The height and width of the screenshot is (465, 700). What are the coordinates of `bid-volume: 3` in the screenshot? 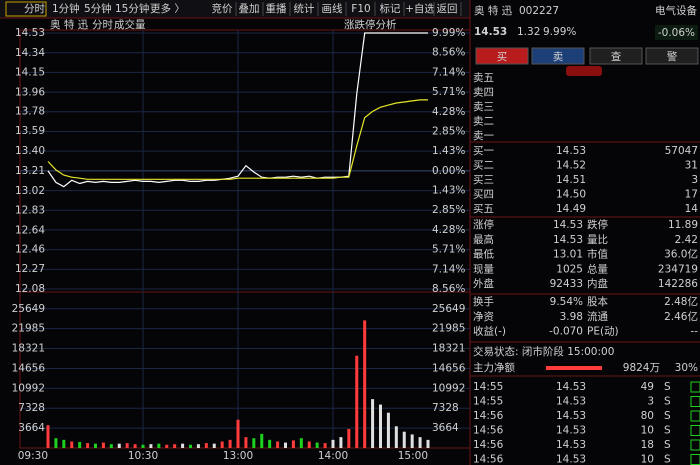 It's located at (694, 180).